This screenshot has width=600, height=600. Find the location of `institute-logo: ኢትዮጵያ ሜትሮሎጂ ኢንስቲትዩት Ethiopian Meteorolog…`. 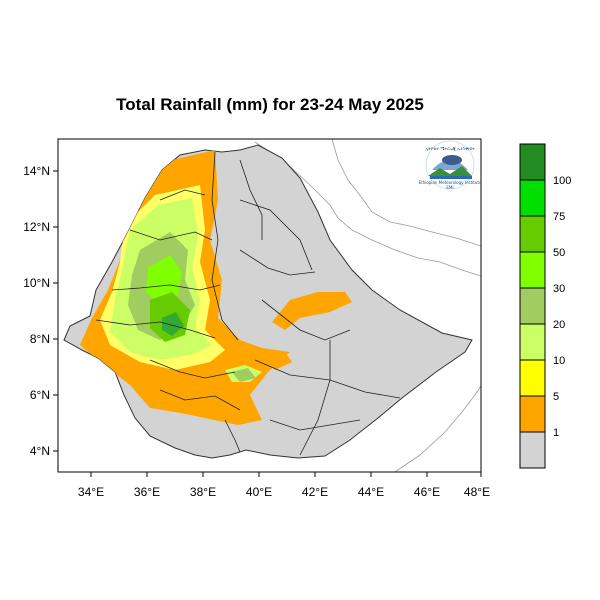

institute-logo: ኢትዮጵያ ሜትሮሎጂ ኢንስቲትዩት Ethiopian Meteorolog… is located at coordinates (450, 165).